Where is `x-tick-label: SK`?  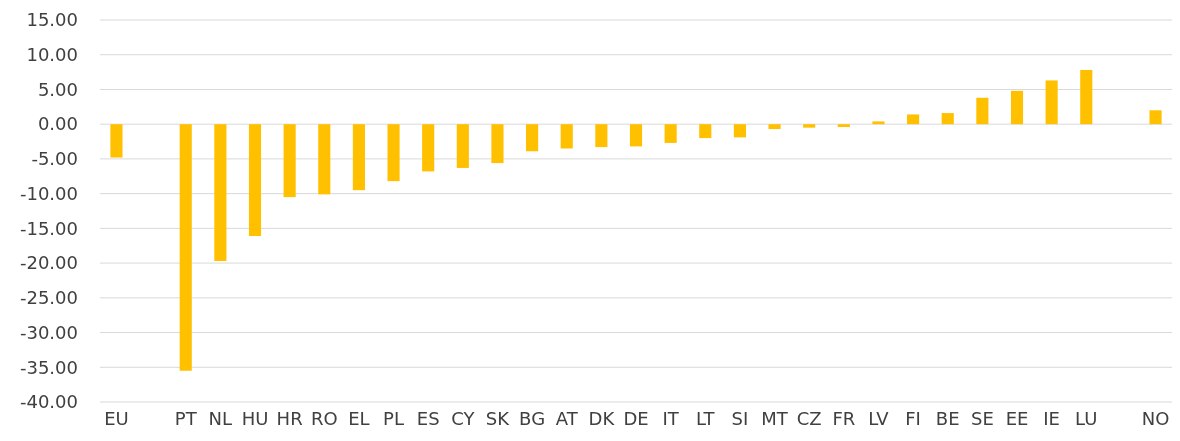 x-tick-label: SK is located at coordinates (498, 418).